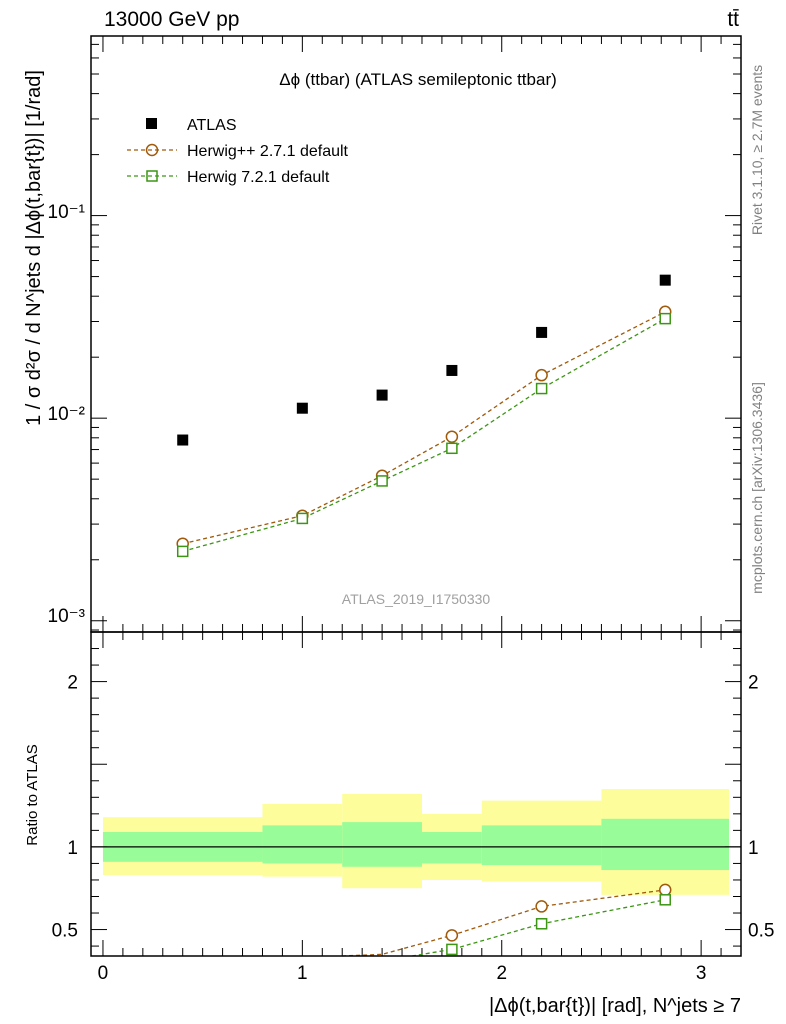  Describe the element at coordinates (501, 973) in the screenshot. I see `xtick-label: 2` at that location.